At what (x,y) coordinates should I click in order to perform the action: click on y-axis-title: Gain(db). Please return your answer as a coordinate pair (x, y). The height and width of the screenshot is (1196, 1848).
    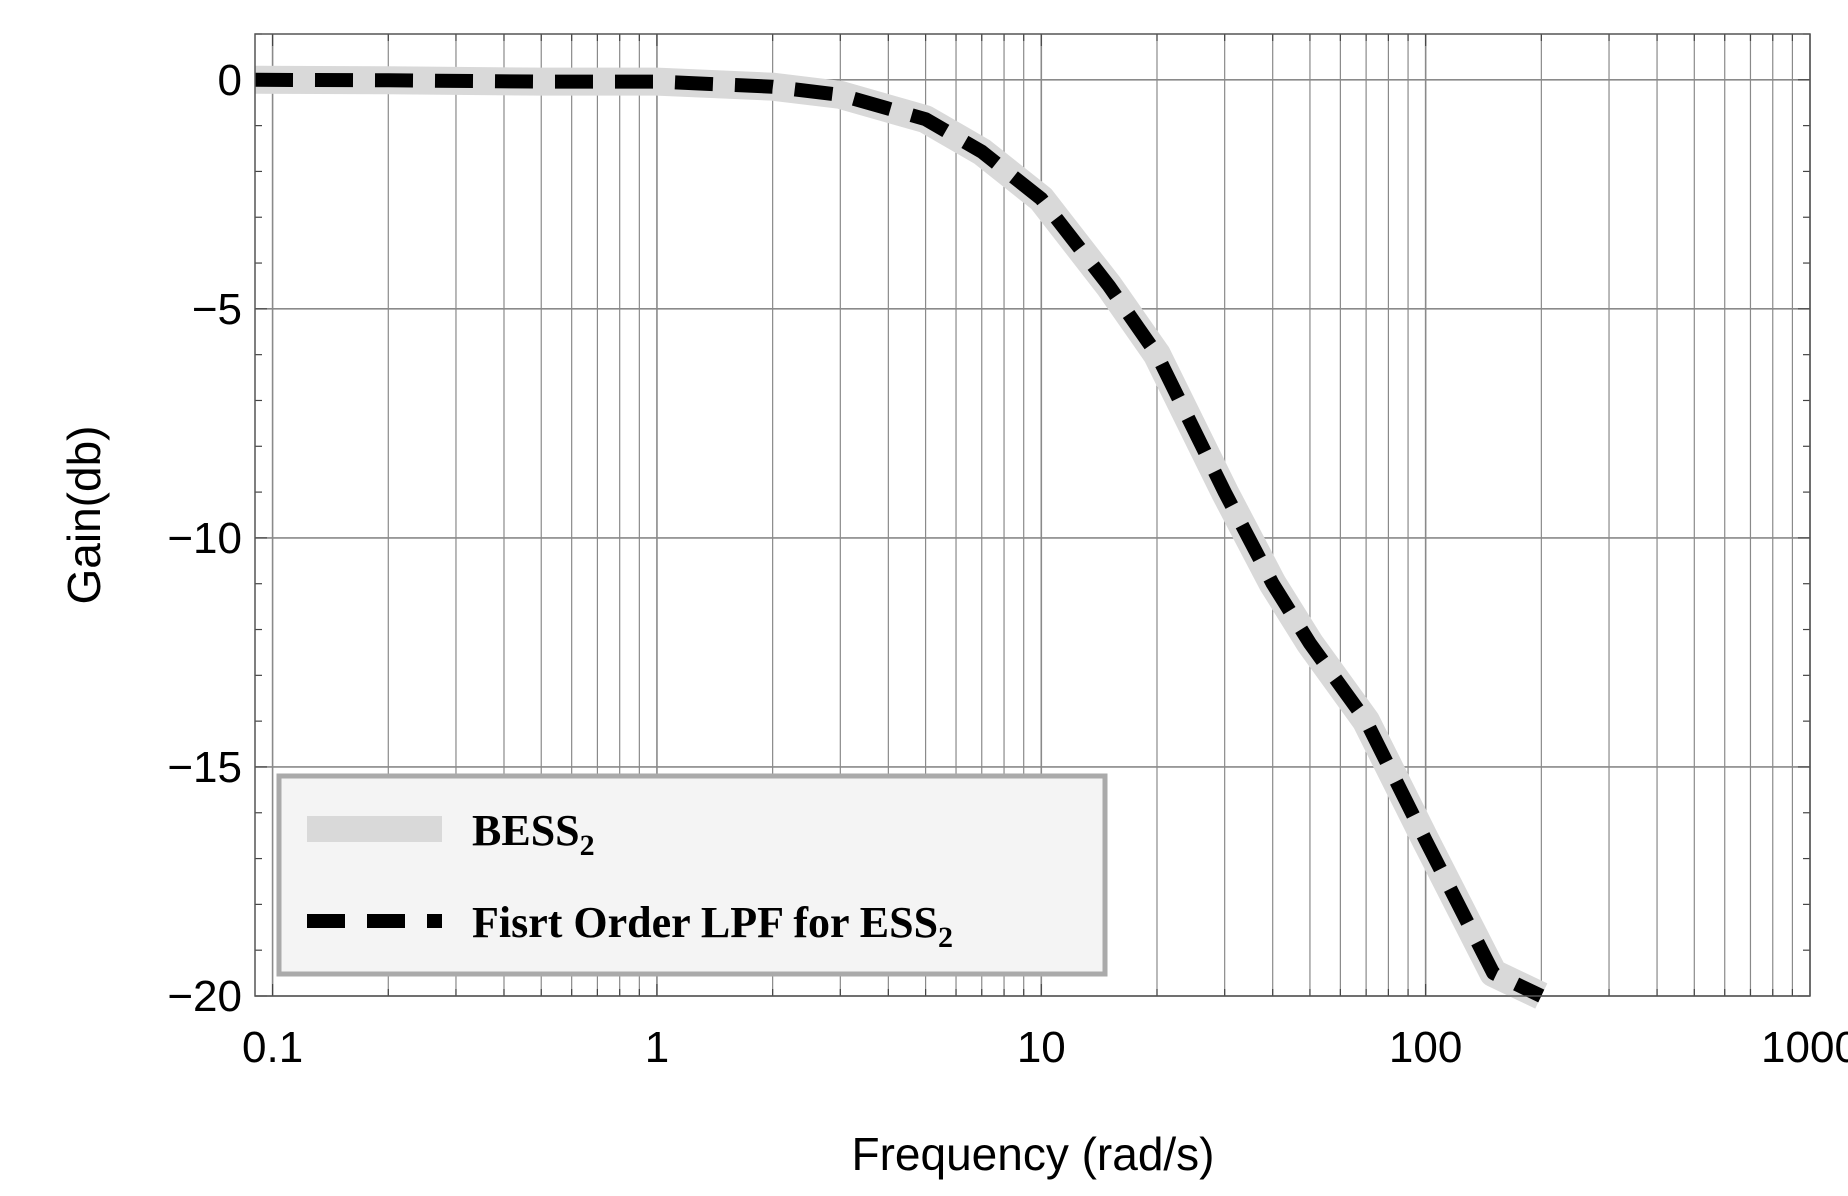
    Looking at the image, I should click on (84, 515).